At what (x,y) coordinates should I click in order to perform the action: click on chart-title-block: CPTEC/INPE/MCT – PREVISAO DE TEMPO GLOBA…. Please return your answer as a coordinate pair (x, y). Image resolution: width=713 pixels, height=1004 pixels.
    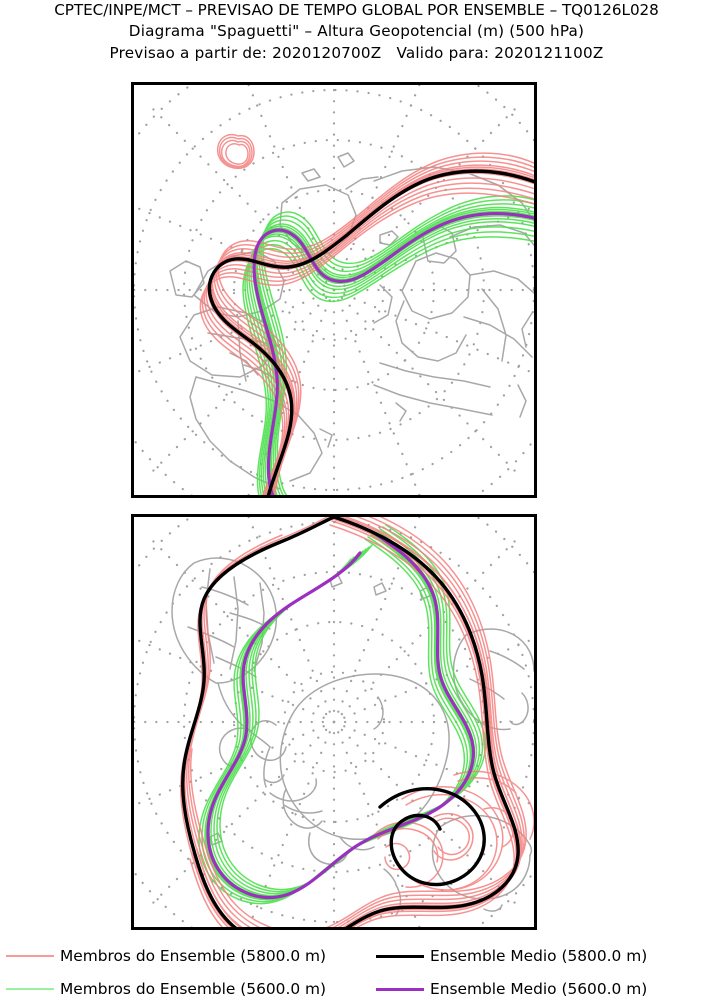
    Looking at the image, I should click on (356, 32).